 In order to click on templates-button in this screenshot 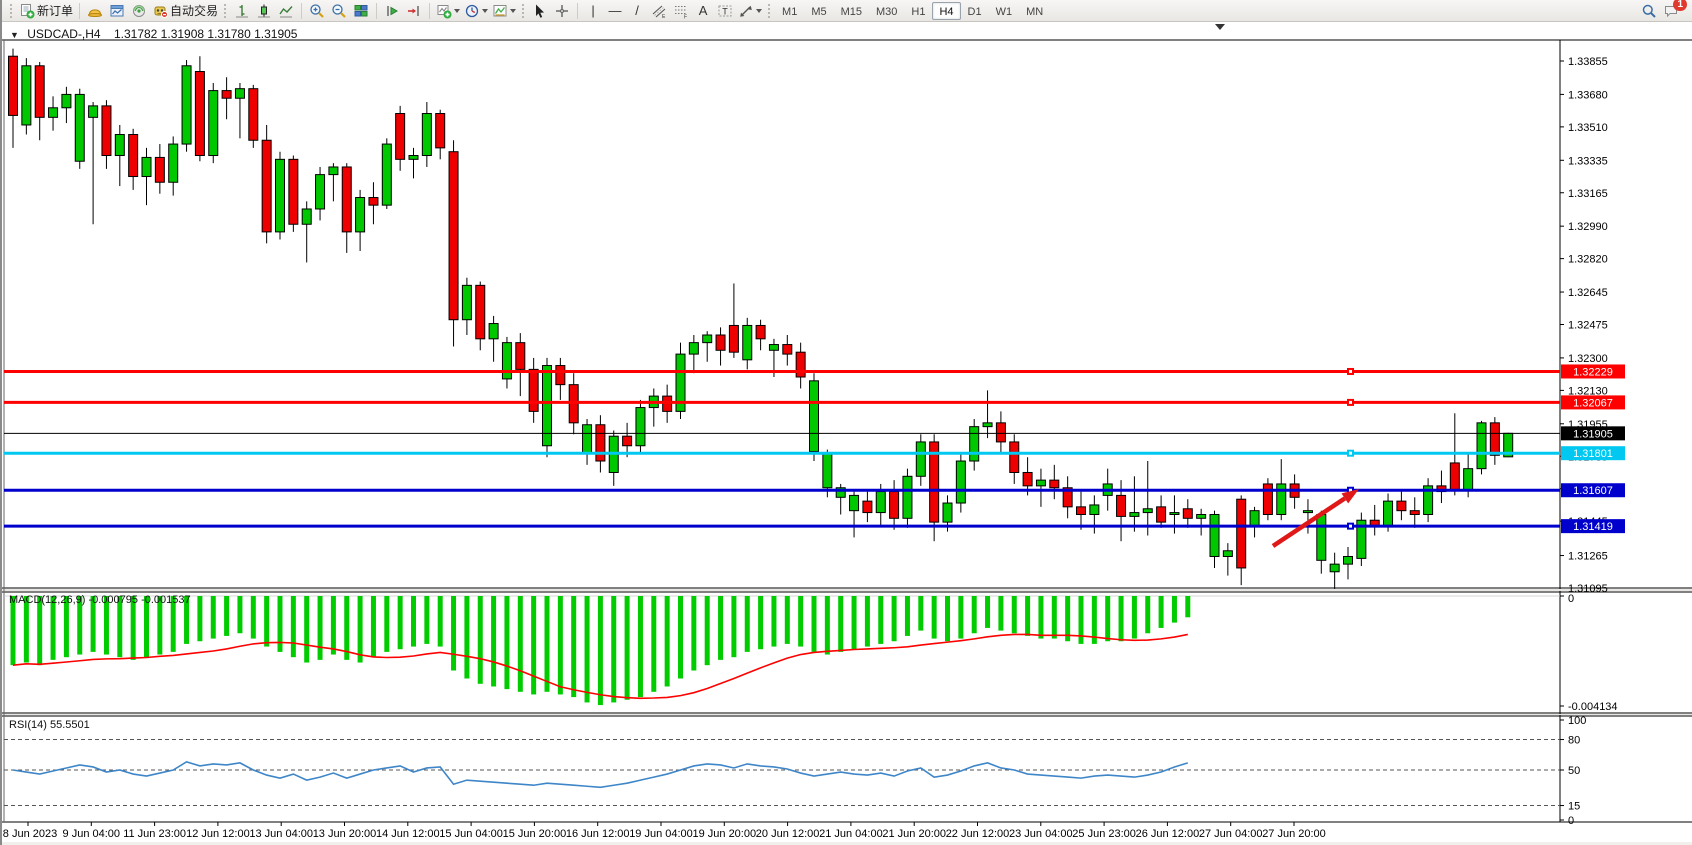, I will do `click(504, 11)`.